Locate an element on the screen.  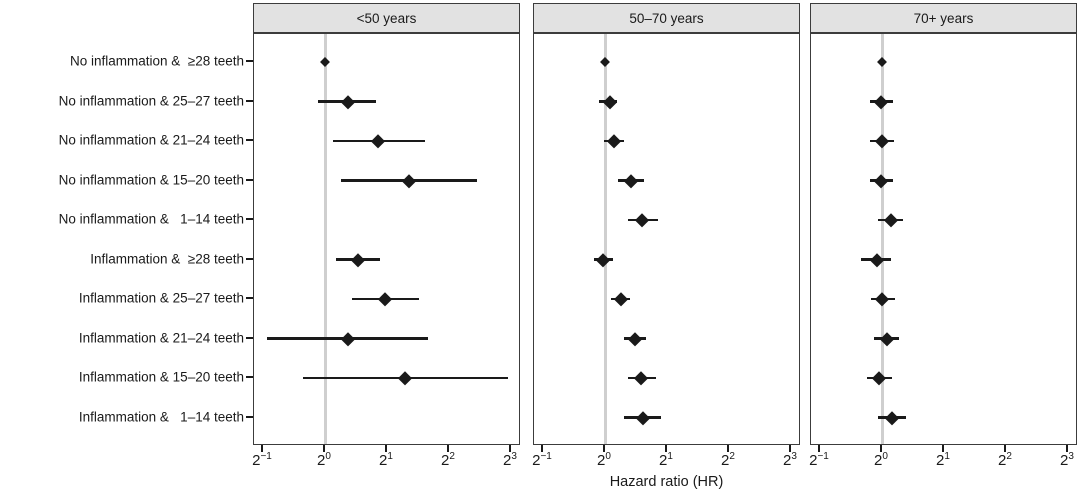
row-label: No inflammation & 1–14 teeth is located at coordinates (151, 219).